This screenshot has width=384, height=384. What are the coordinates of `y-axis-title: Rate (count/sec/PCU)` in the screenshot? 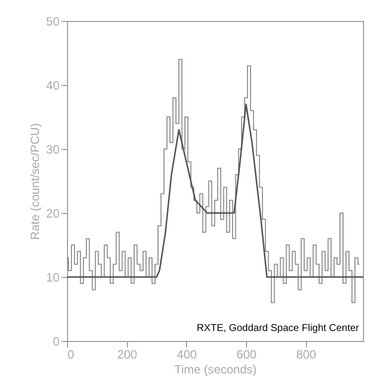 It's located at (35, 181).